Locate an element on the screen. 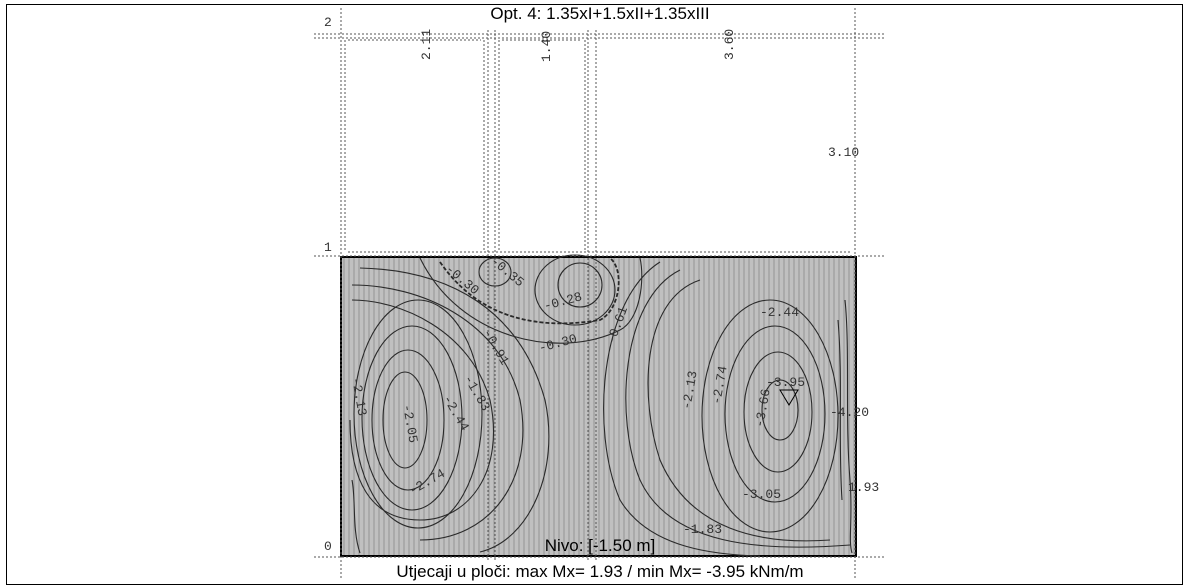 Image resolution: width=1187 pixels, height=586 pixels. contour-label: -1.83 is located at coordinates (702, 529).